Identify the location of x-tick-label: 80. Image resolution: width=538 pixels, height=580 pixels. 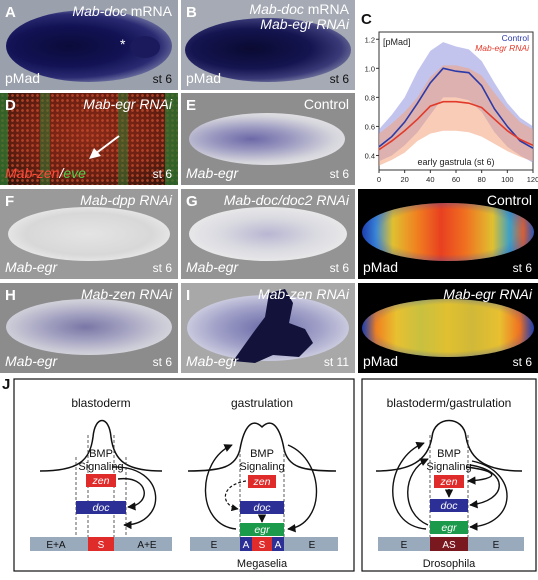
(481, 179).